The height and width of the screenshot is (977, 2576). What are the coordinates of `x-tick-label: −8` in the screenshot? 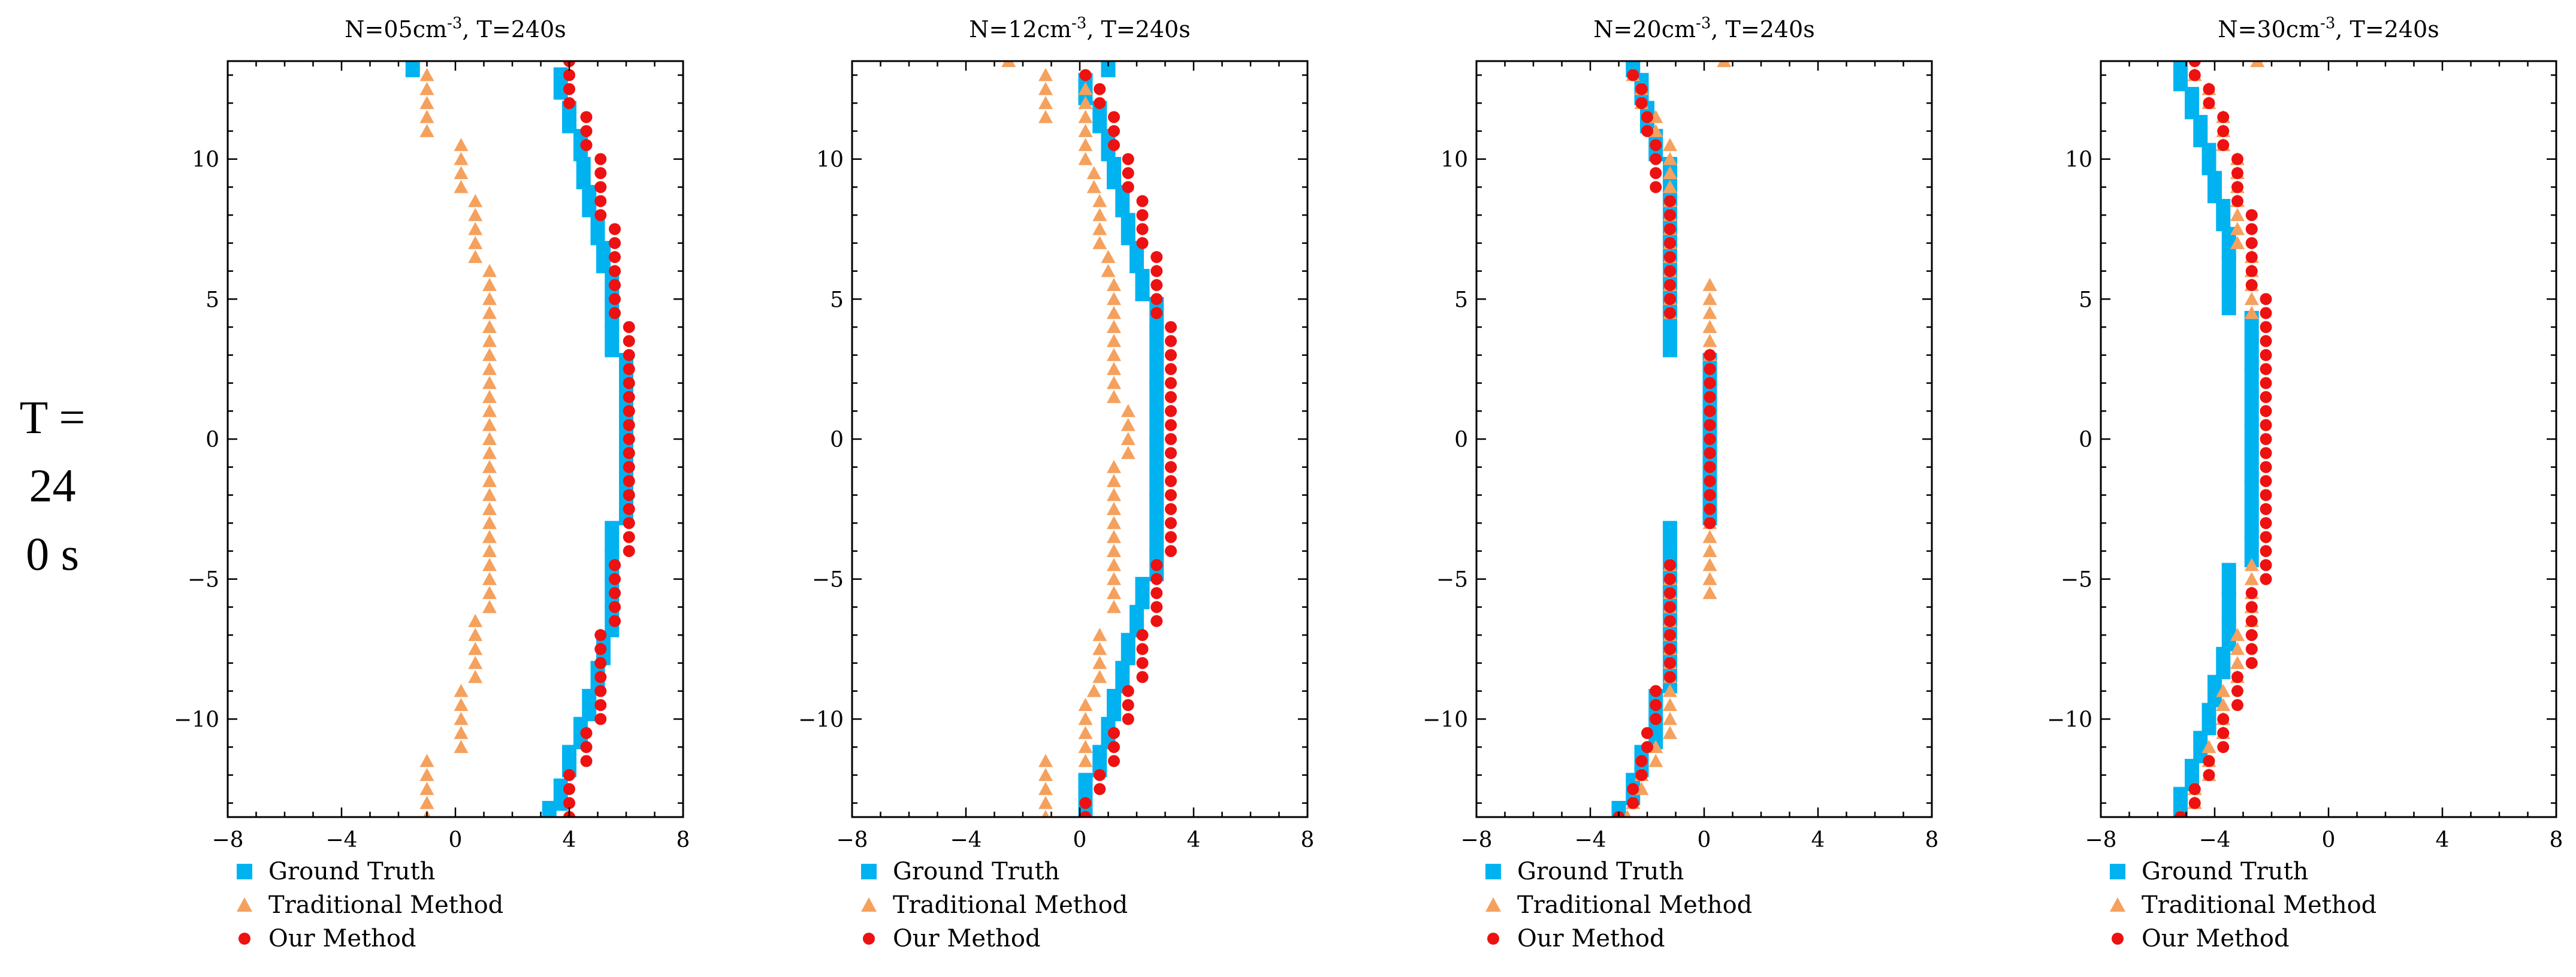 It's located at (2101, 840).